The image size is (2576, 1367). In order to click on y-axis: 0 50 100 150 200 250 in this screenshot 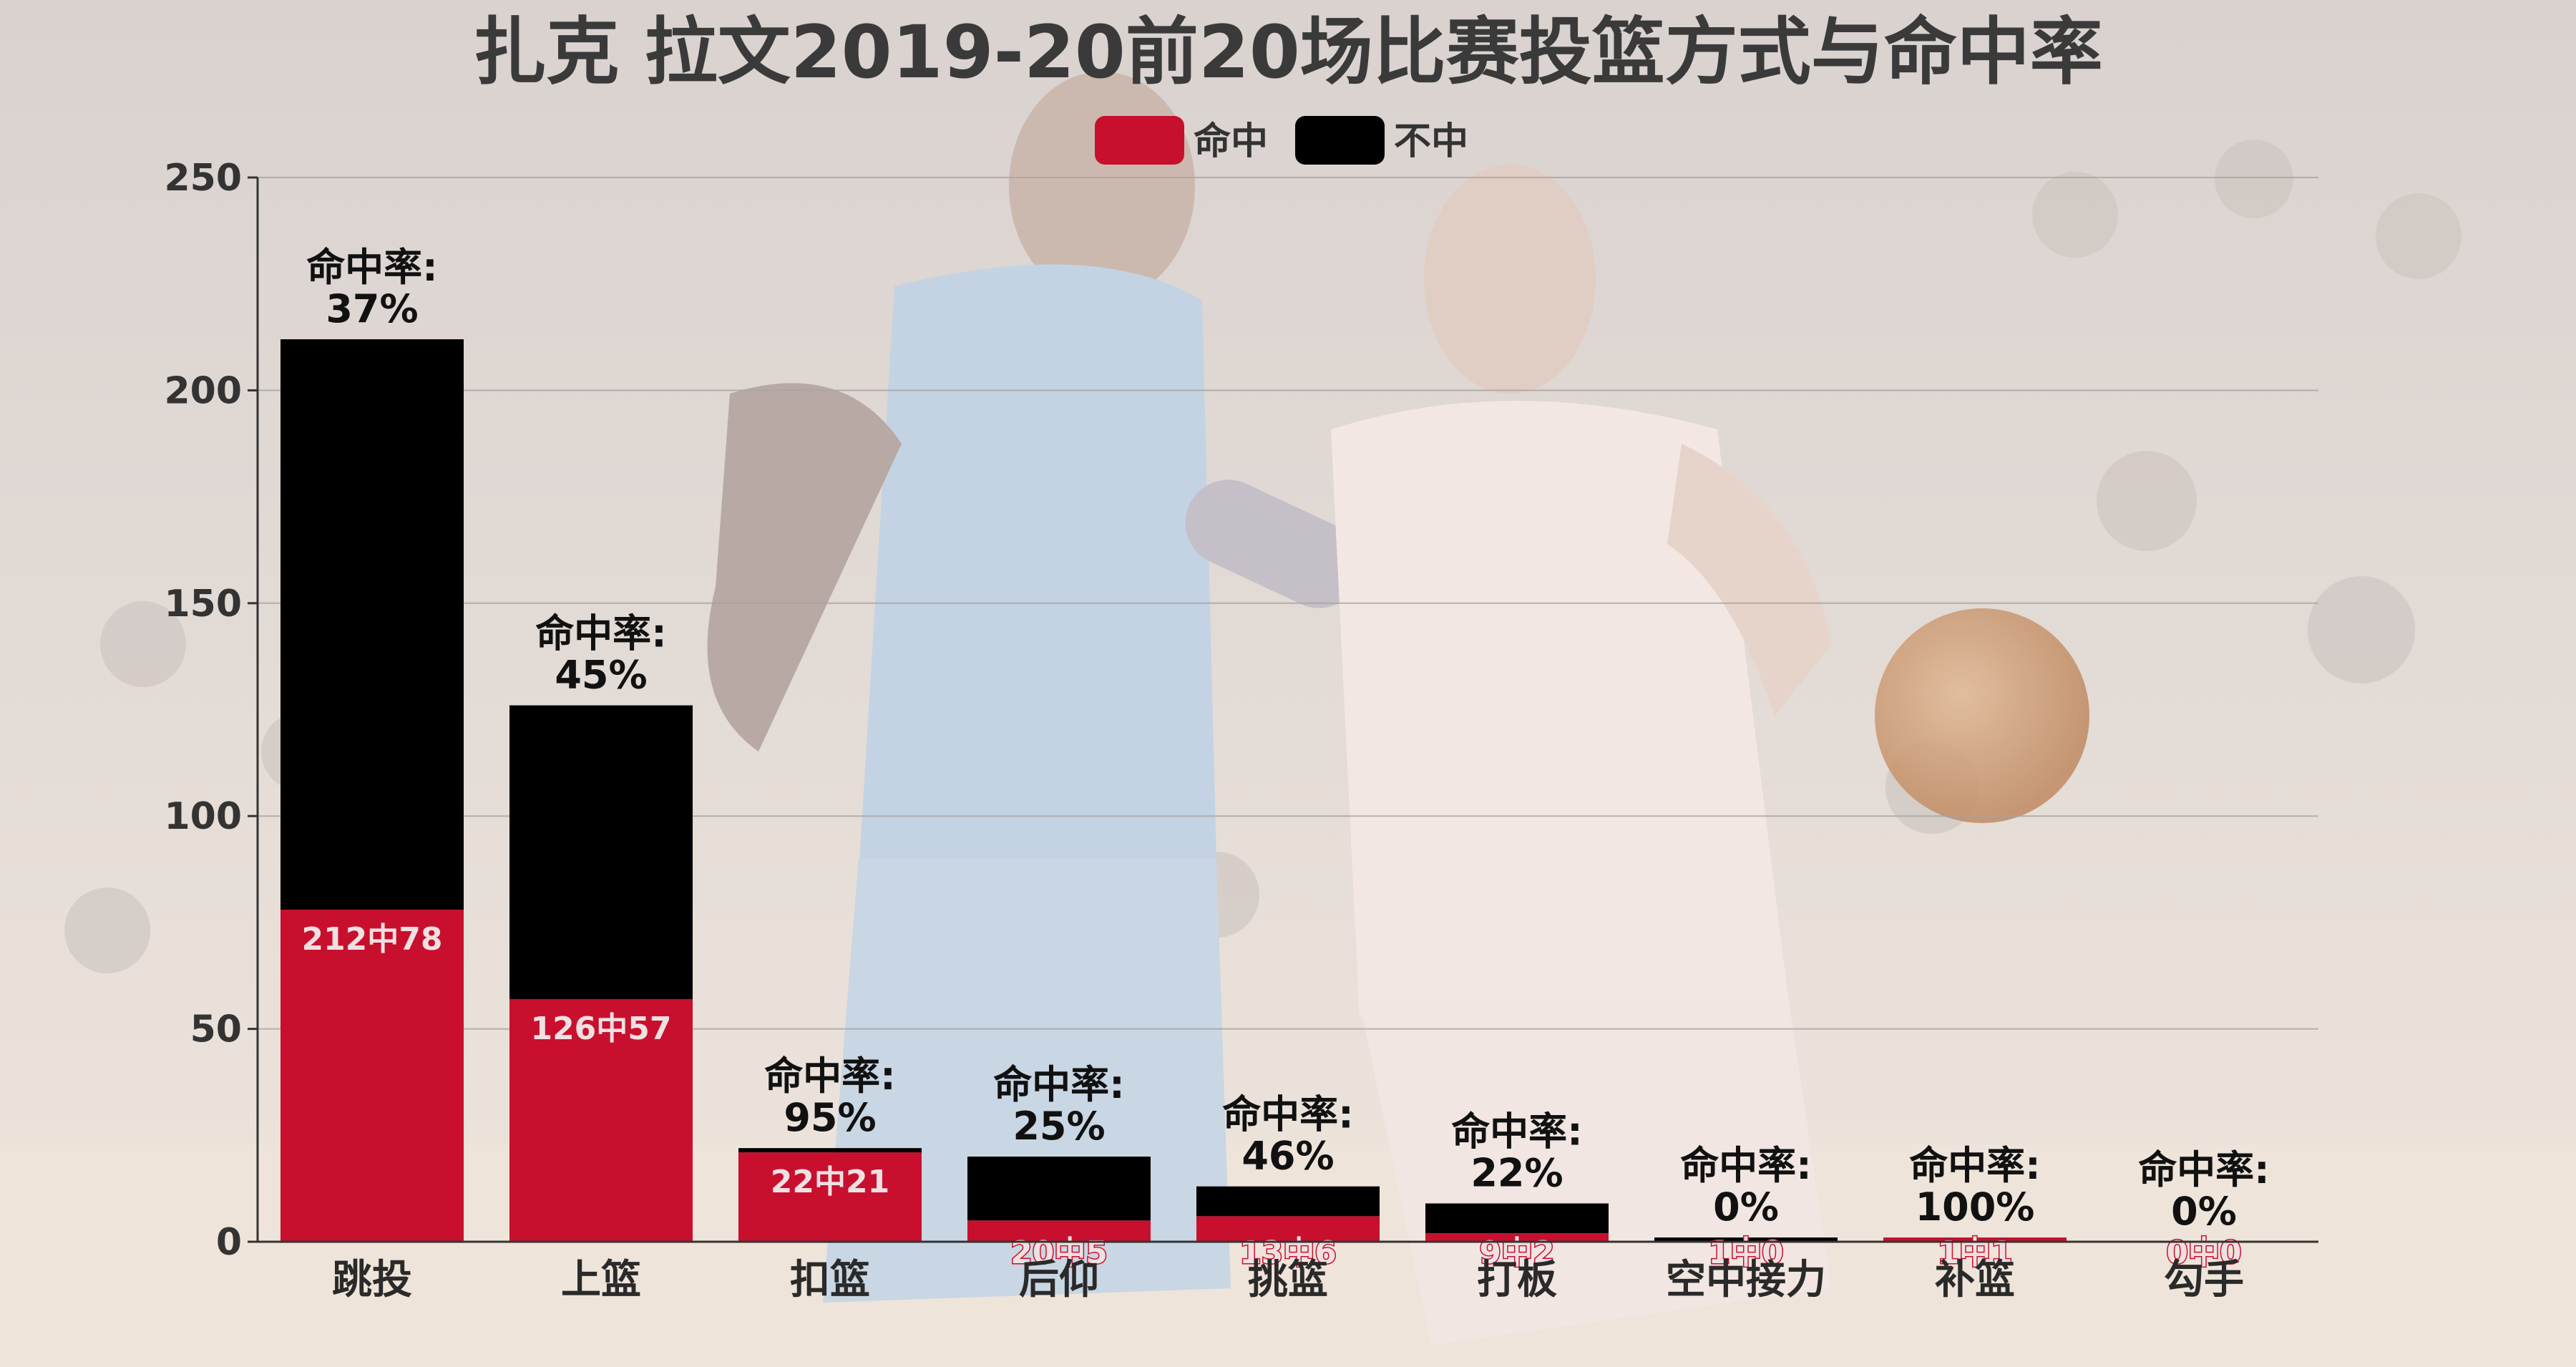, I will do `click(211, 710)`.